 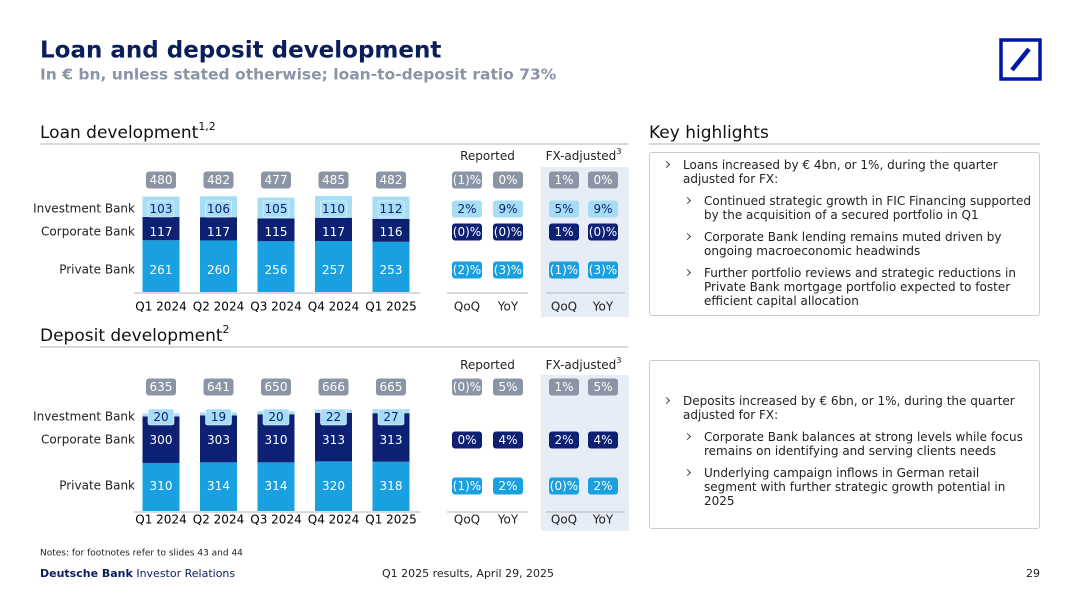 I want to click on segment-label: 318, so click(x=391, y=486).